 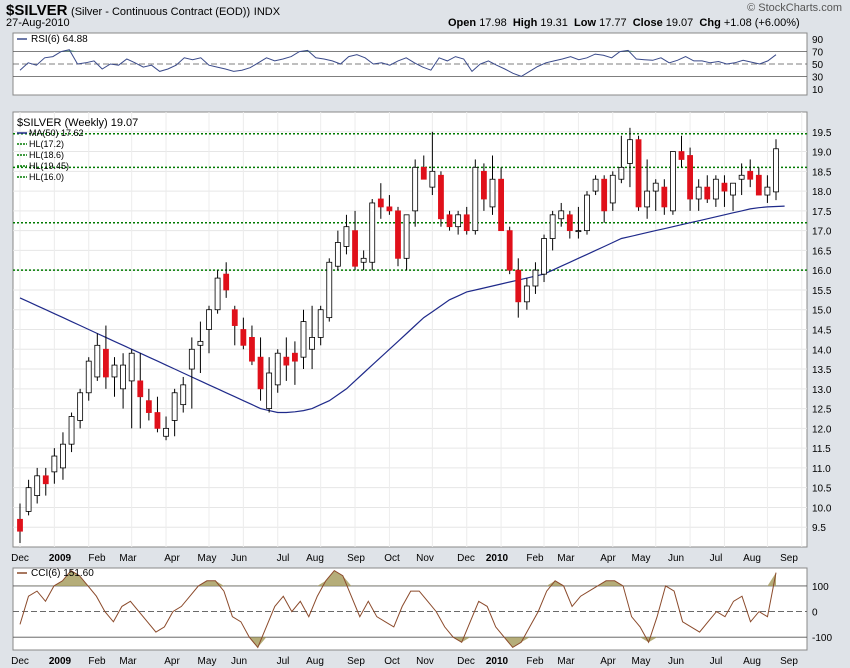 What do you see at coordinates (128, 558) in the screenshot?
I see `price-x-tick-label: Mar` at bounding box center [128, 558].